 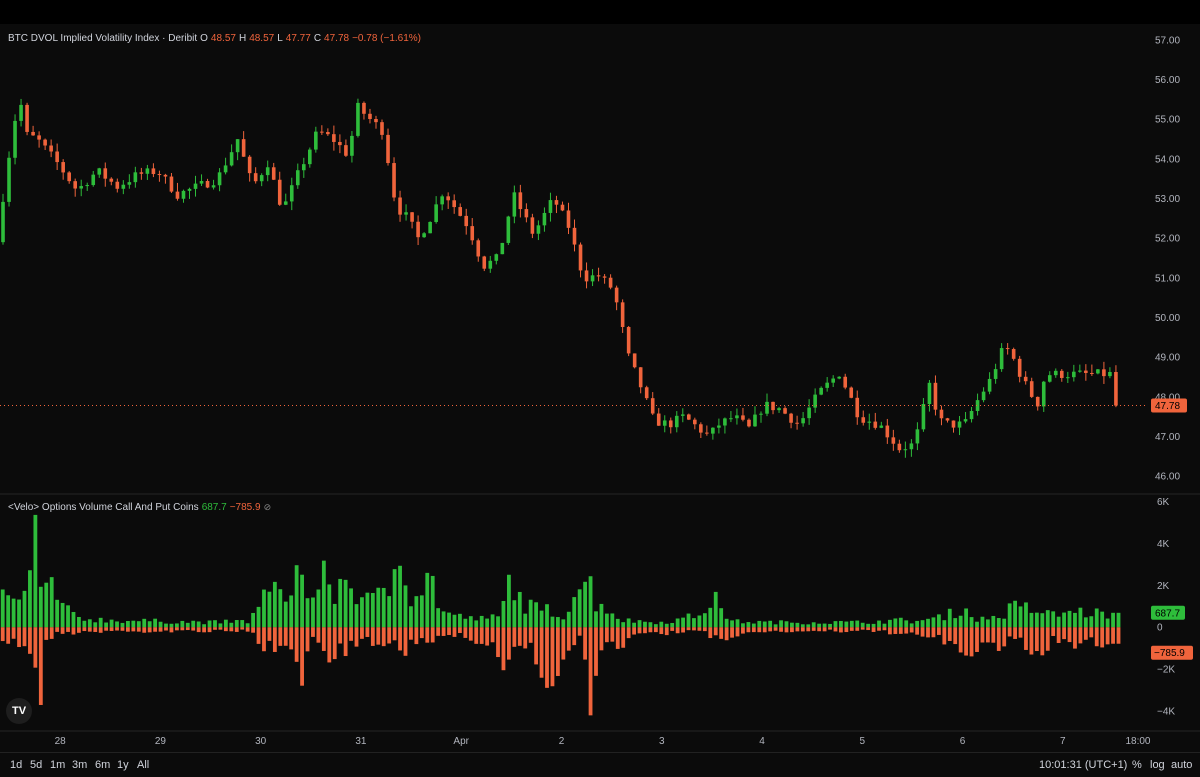 I want to click on price-axis-tick: 55.00, so click(x=1167, y=120).